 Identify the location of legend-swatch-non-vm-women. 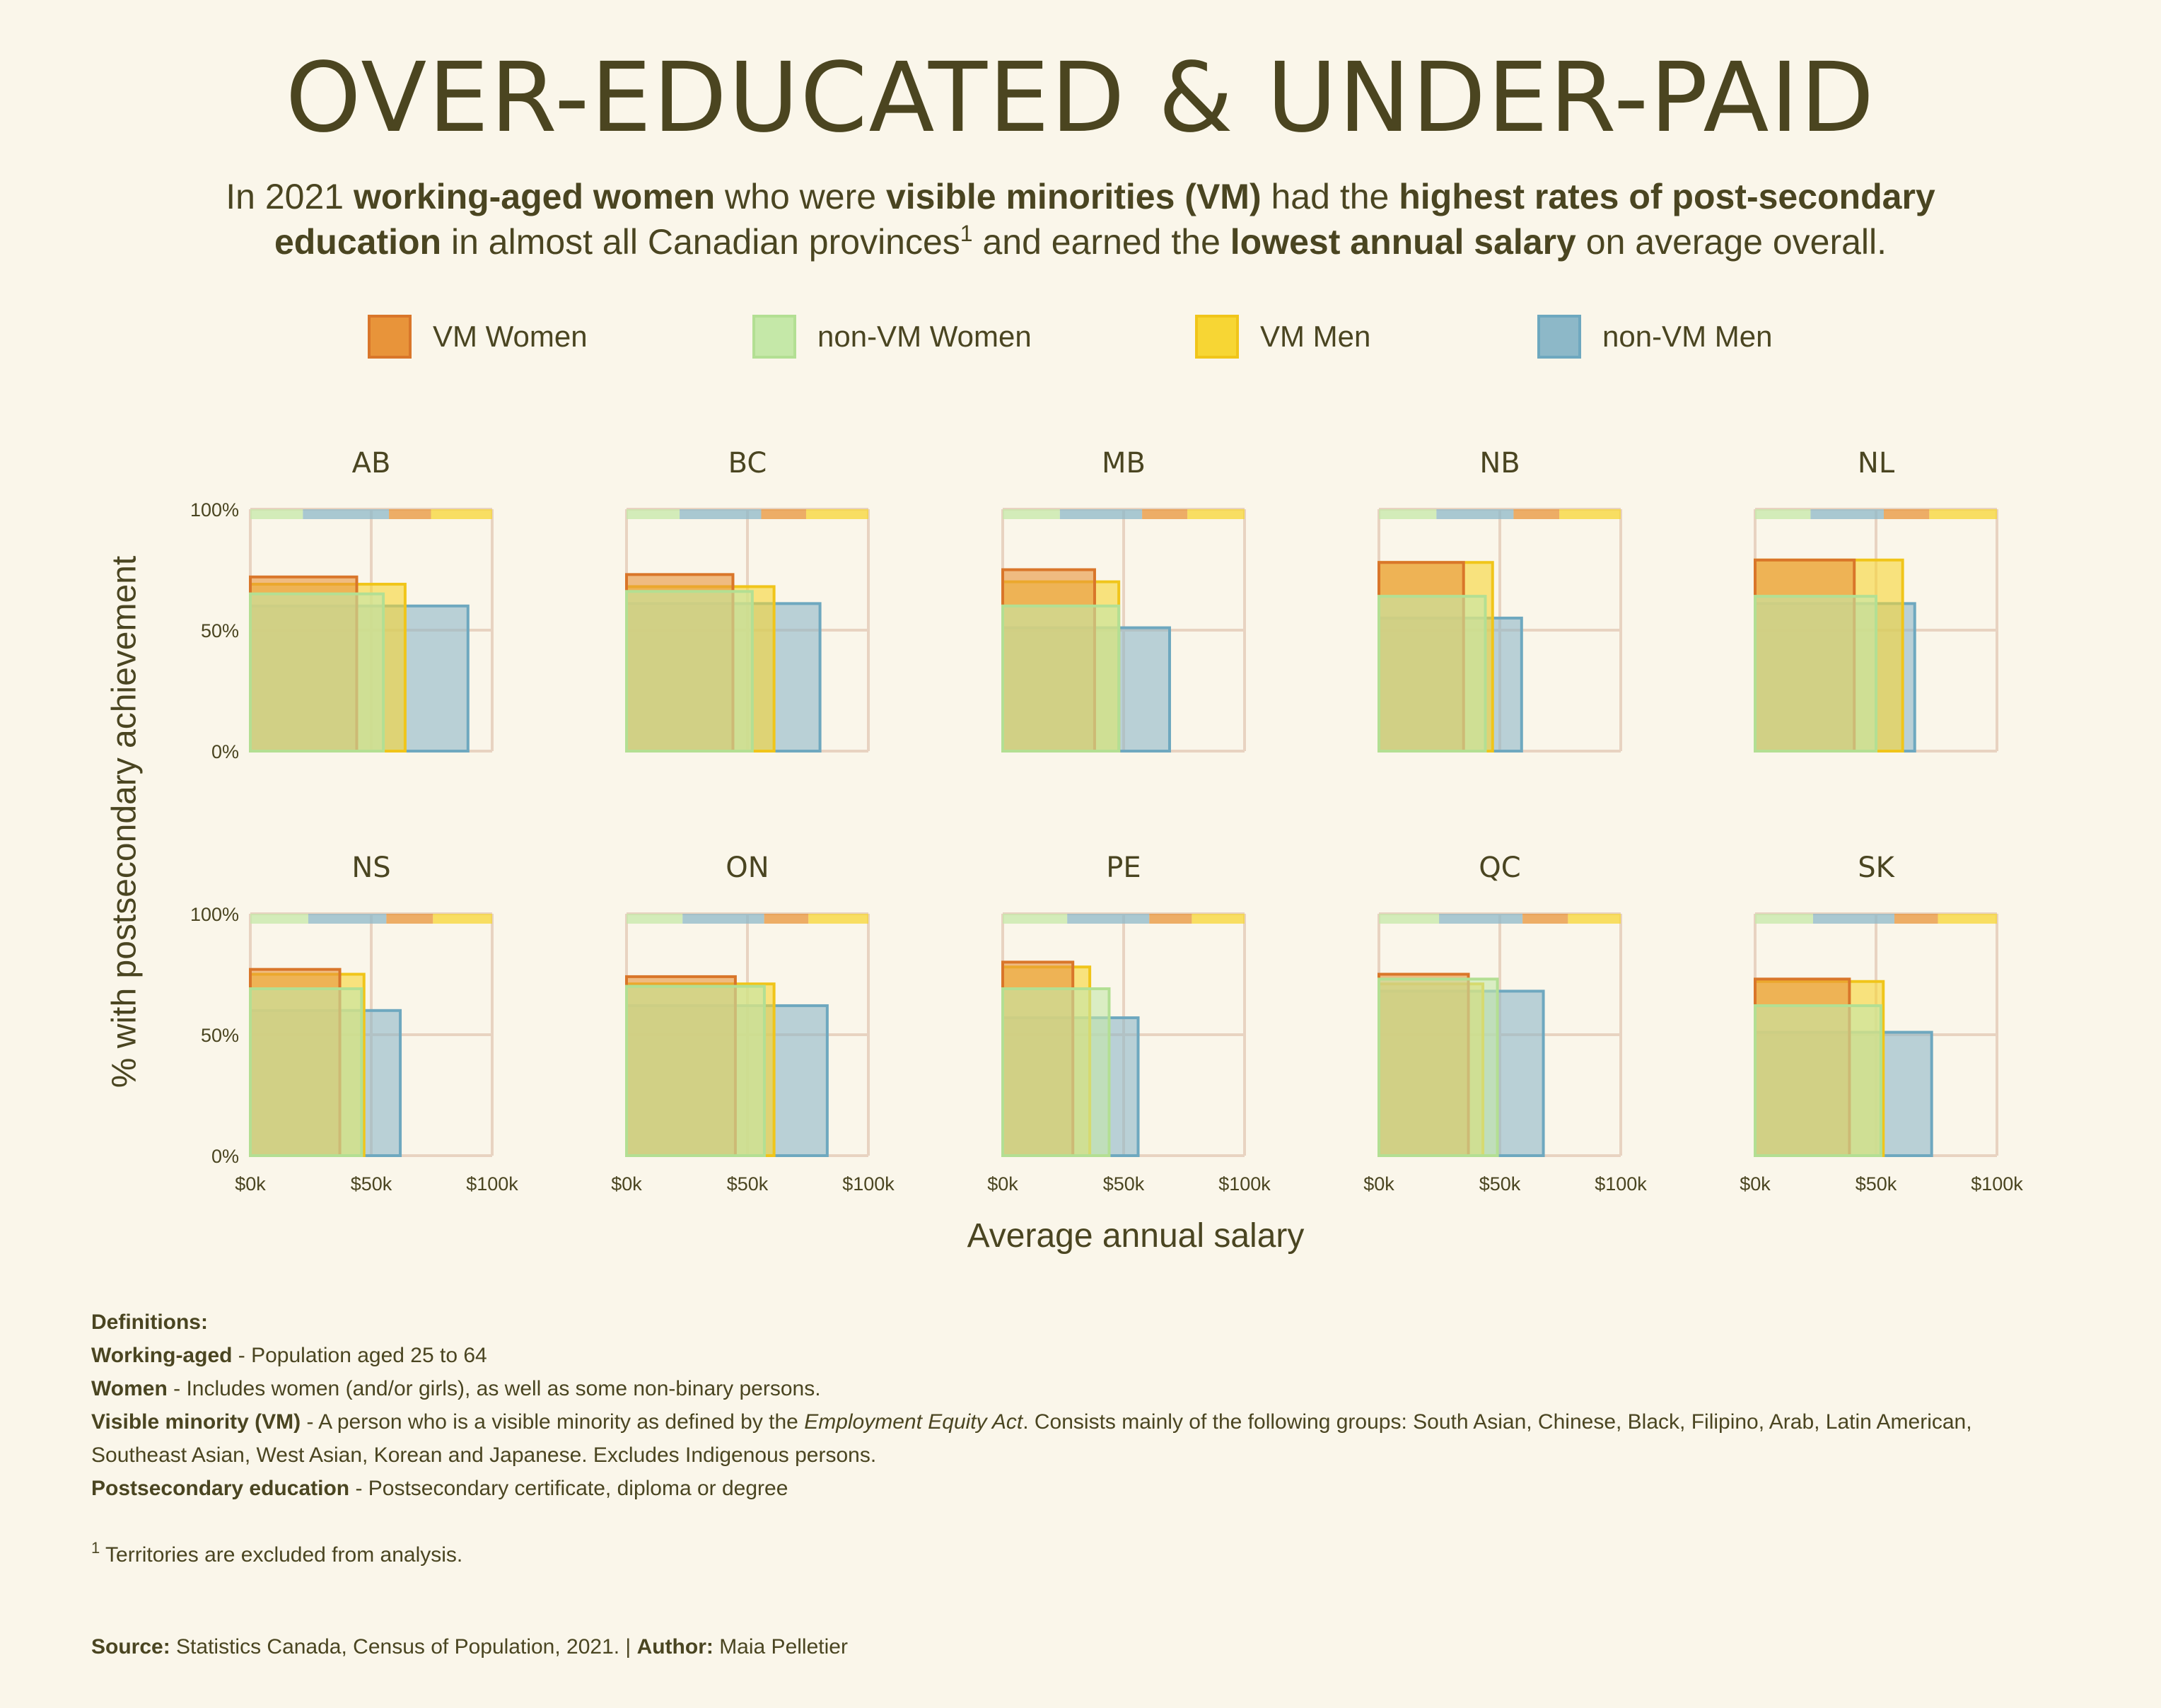
(774, 337).